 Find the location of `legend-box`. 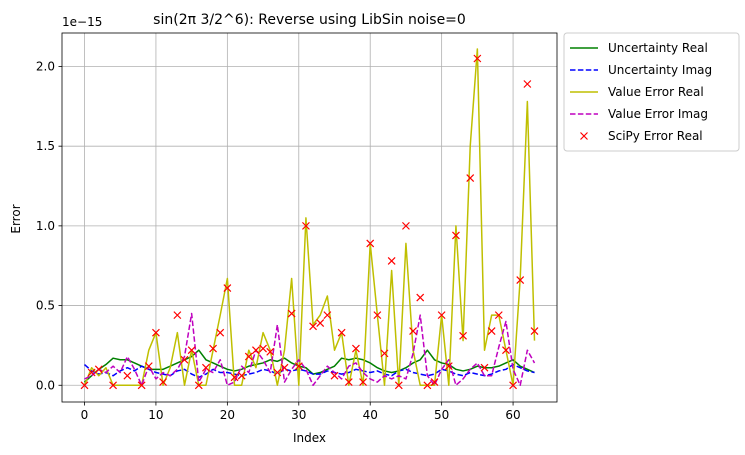

legend-box is located at coordinates (651, 92).